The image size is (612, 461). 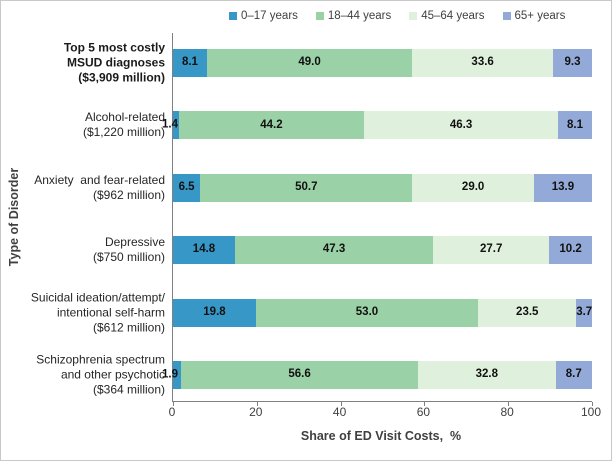 I want to click on segment-value-label: 1.9, so click(x=170, y=374).